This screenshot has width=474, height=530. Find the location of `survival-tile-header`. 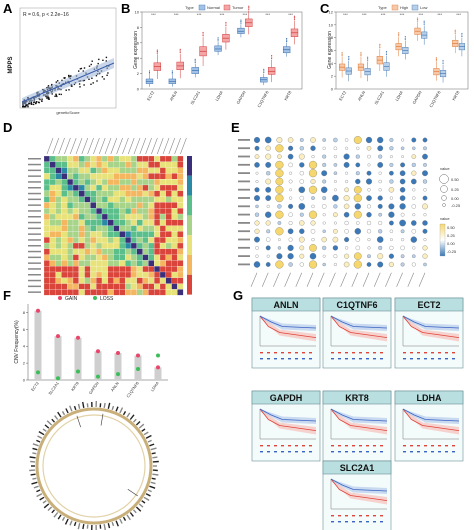

survival-tile-header is located at coordinates (357, 397).